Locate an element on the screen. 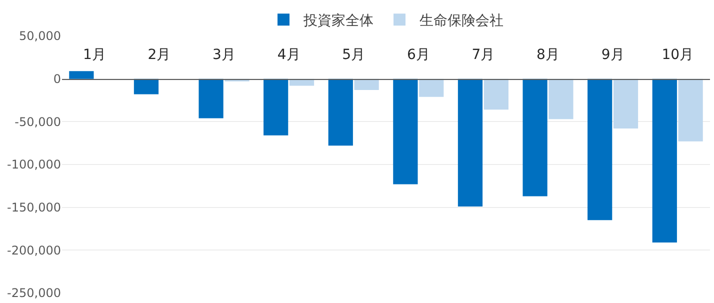 The image size is (714, 303). y-tick-label: -200,000 is located at coordinates (34, 250).